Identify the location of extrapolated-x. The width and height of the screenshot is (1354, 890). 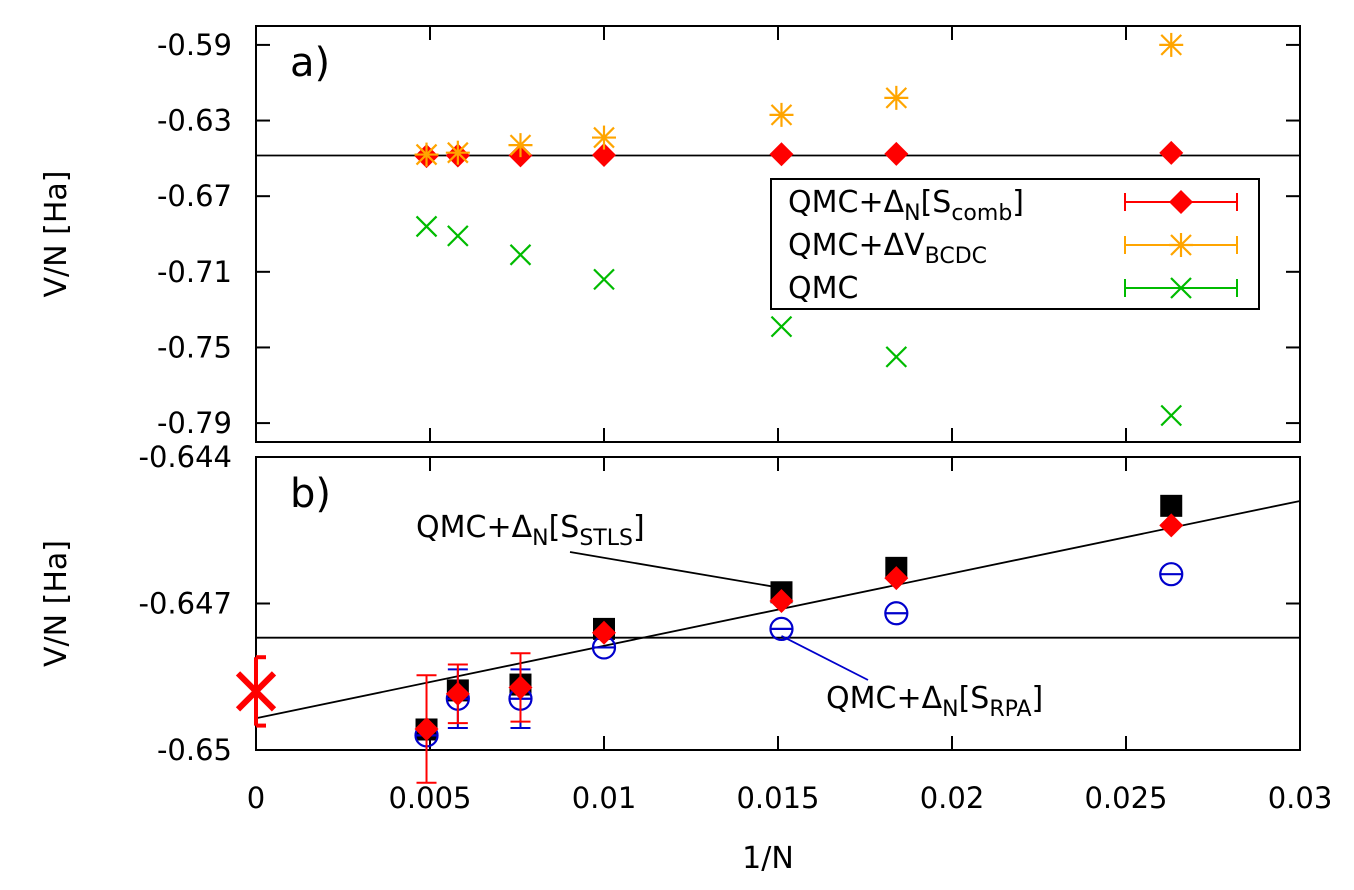
(256, 691).